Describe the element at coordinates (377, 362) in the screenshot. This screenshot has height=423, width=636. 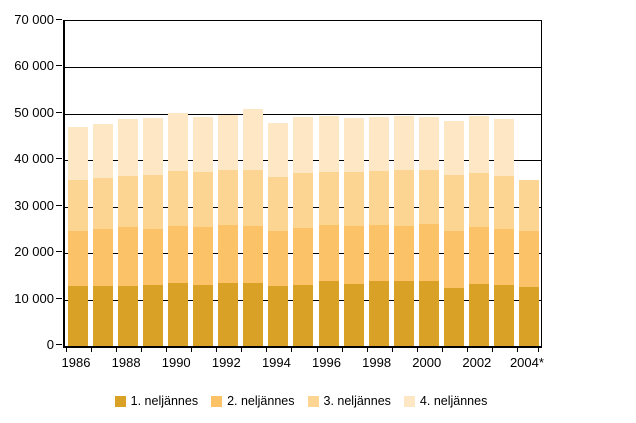
I see `x-axis-label: 1998` at that location.